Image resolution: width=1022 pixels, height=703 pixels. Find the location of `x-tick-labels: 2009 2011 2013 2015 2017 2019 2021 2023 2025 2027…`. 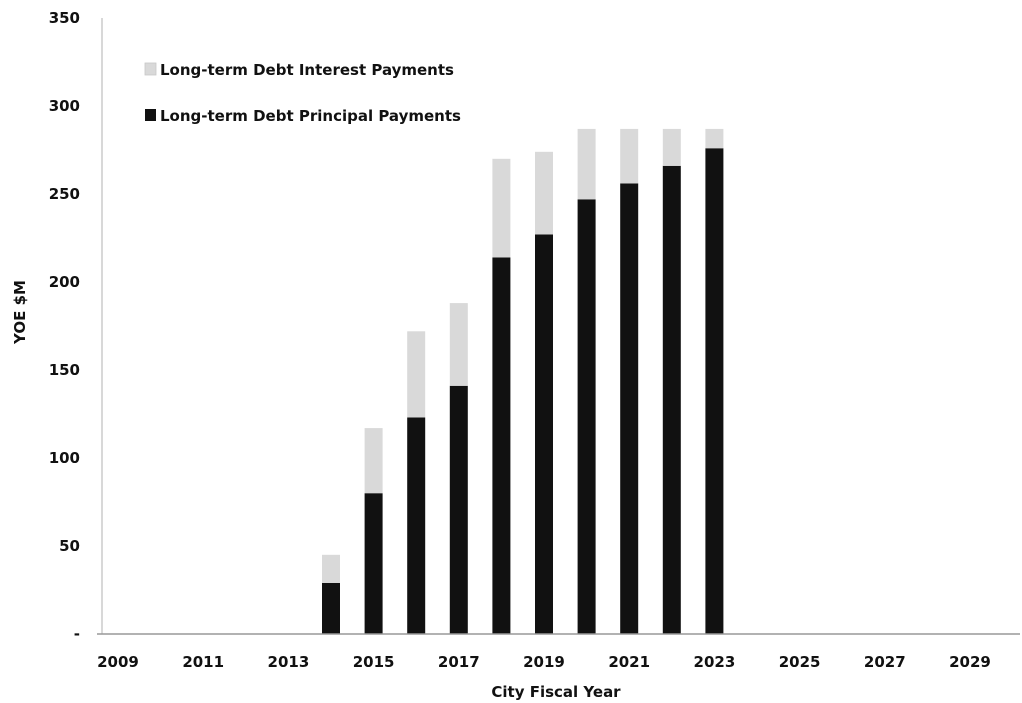

x-tick-labels: 2009 2011 2013 2015 2017 2019 2021 2023 2025 2027… is located at coordinates (544, 662).